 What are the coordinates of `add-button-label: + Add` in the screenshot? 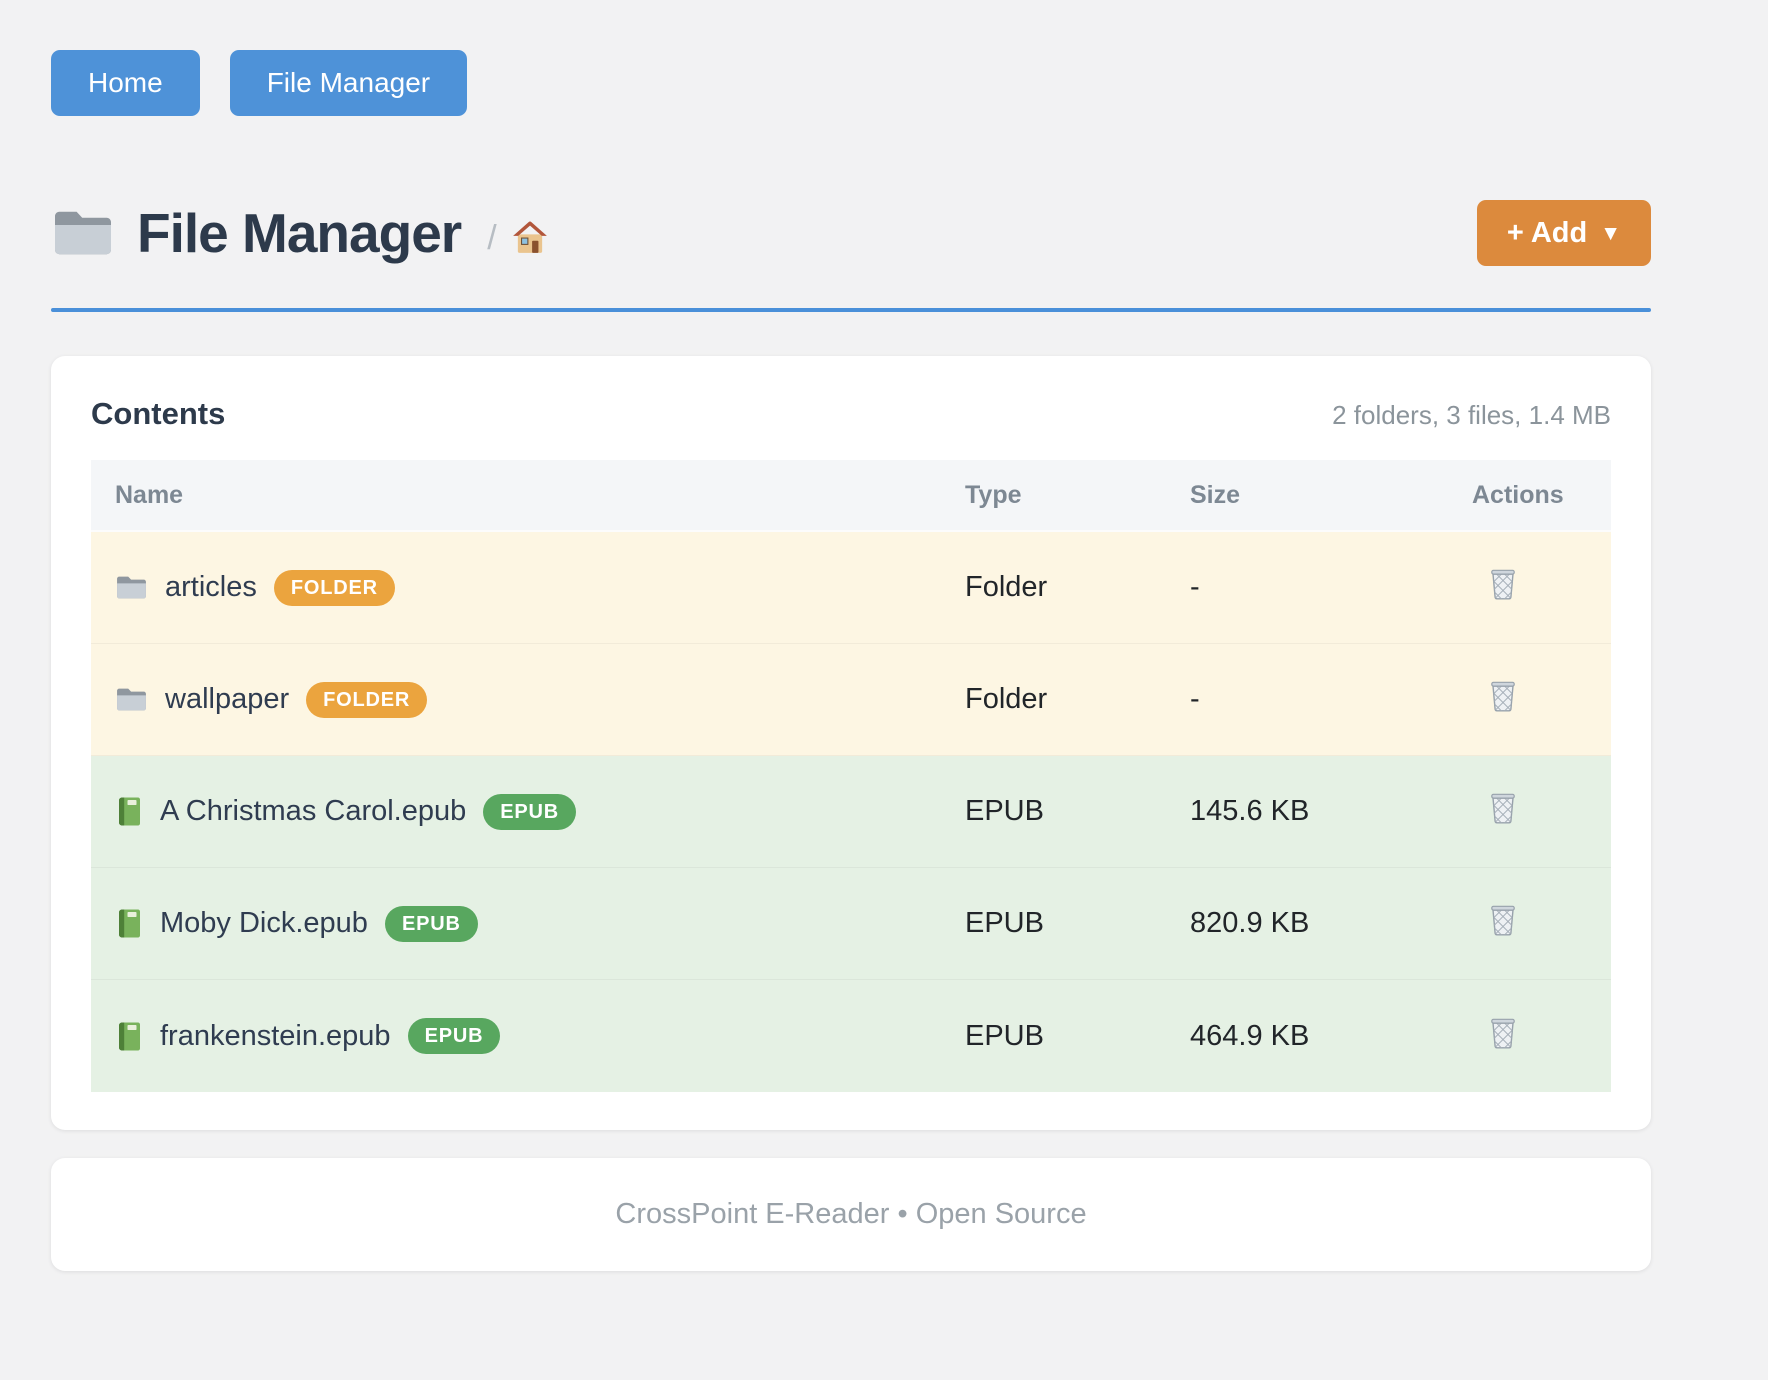 It's located at (1547, 232).